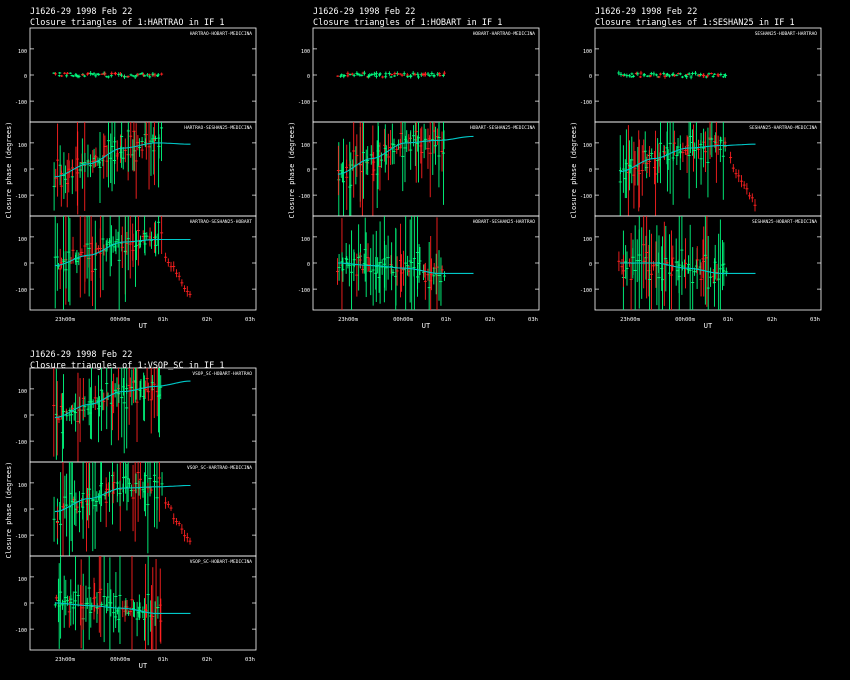  I want to click on panel: VSOP_SC-HOBART-HARTRAO 100 0 -100, so click(136, 415).